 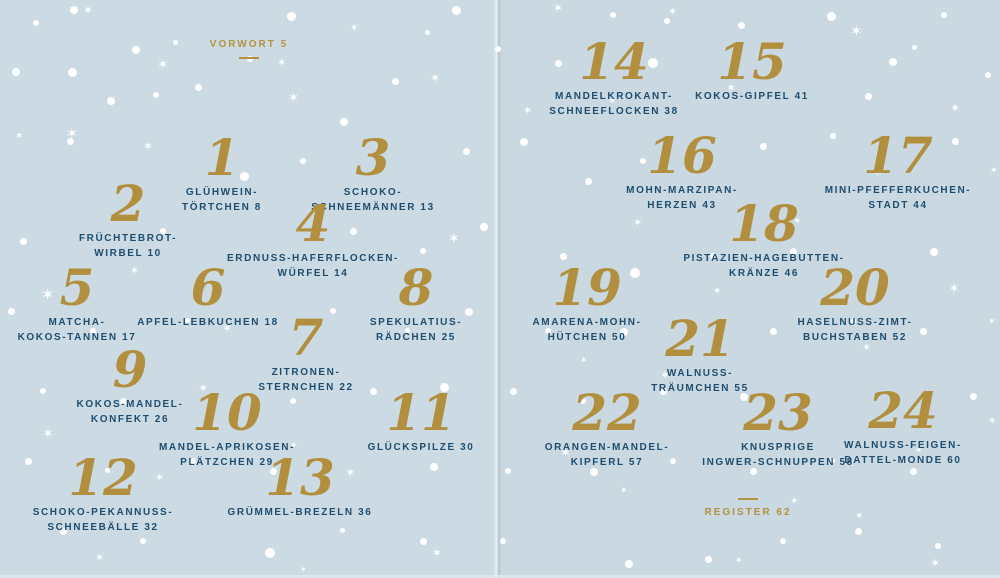 What do you see at coordinates (77, 287) in the screenshot?
I see `toc-entry-number: 5` at bounding box center [77, 287].